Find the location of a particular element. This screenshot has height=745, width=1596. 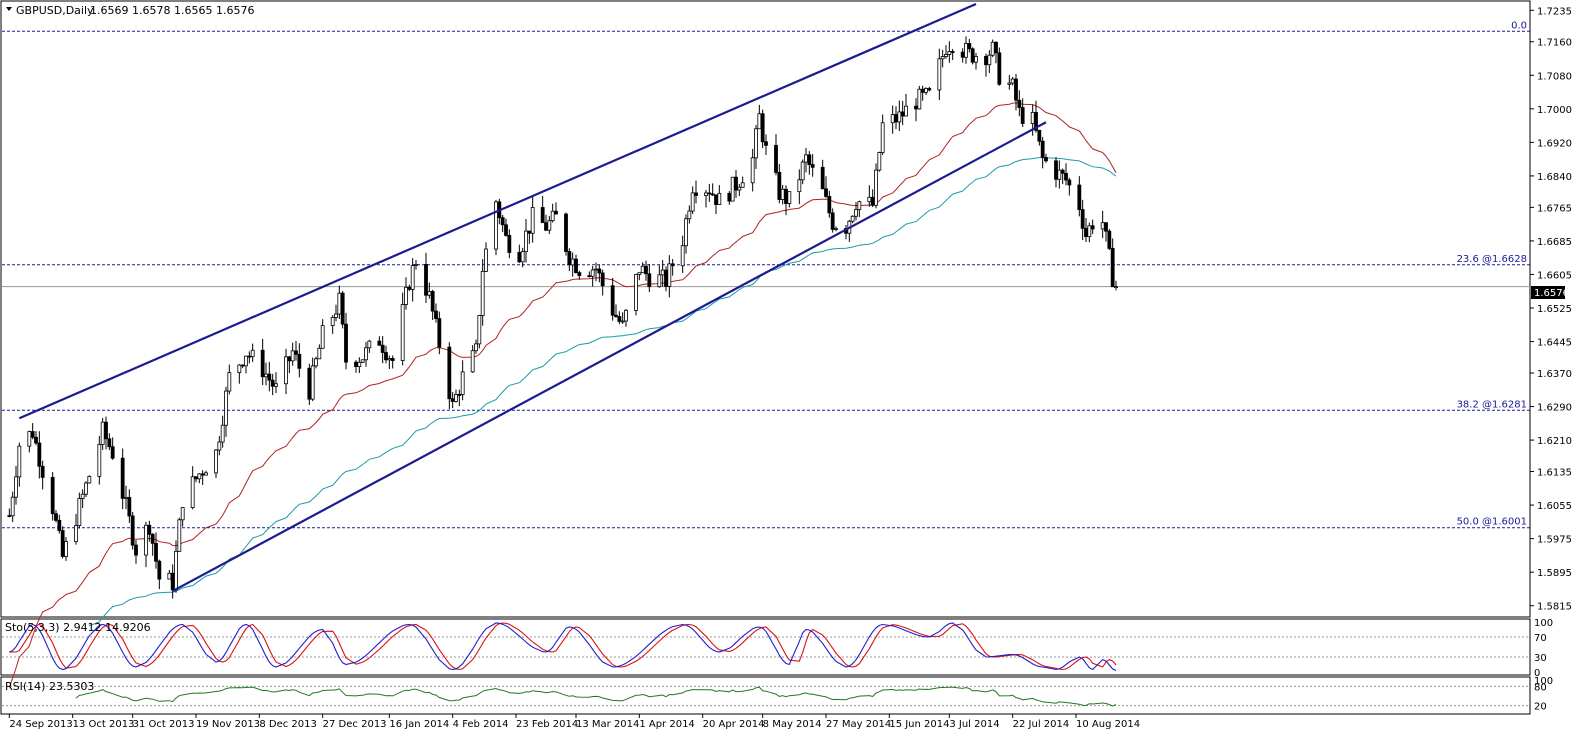

stochastic-main-line is located at coordinates (563, 646).